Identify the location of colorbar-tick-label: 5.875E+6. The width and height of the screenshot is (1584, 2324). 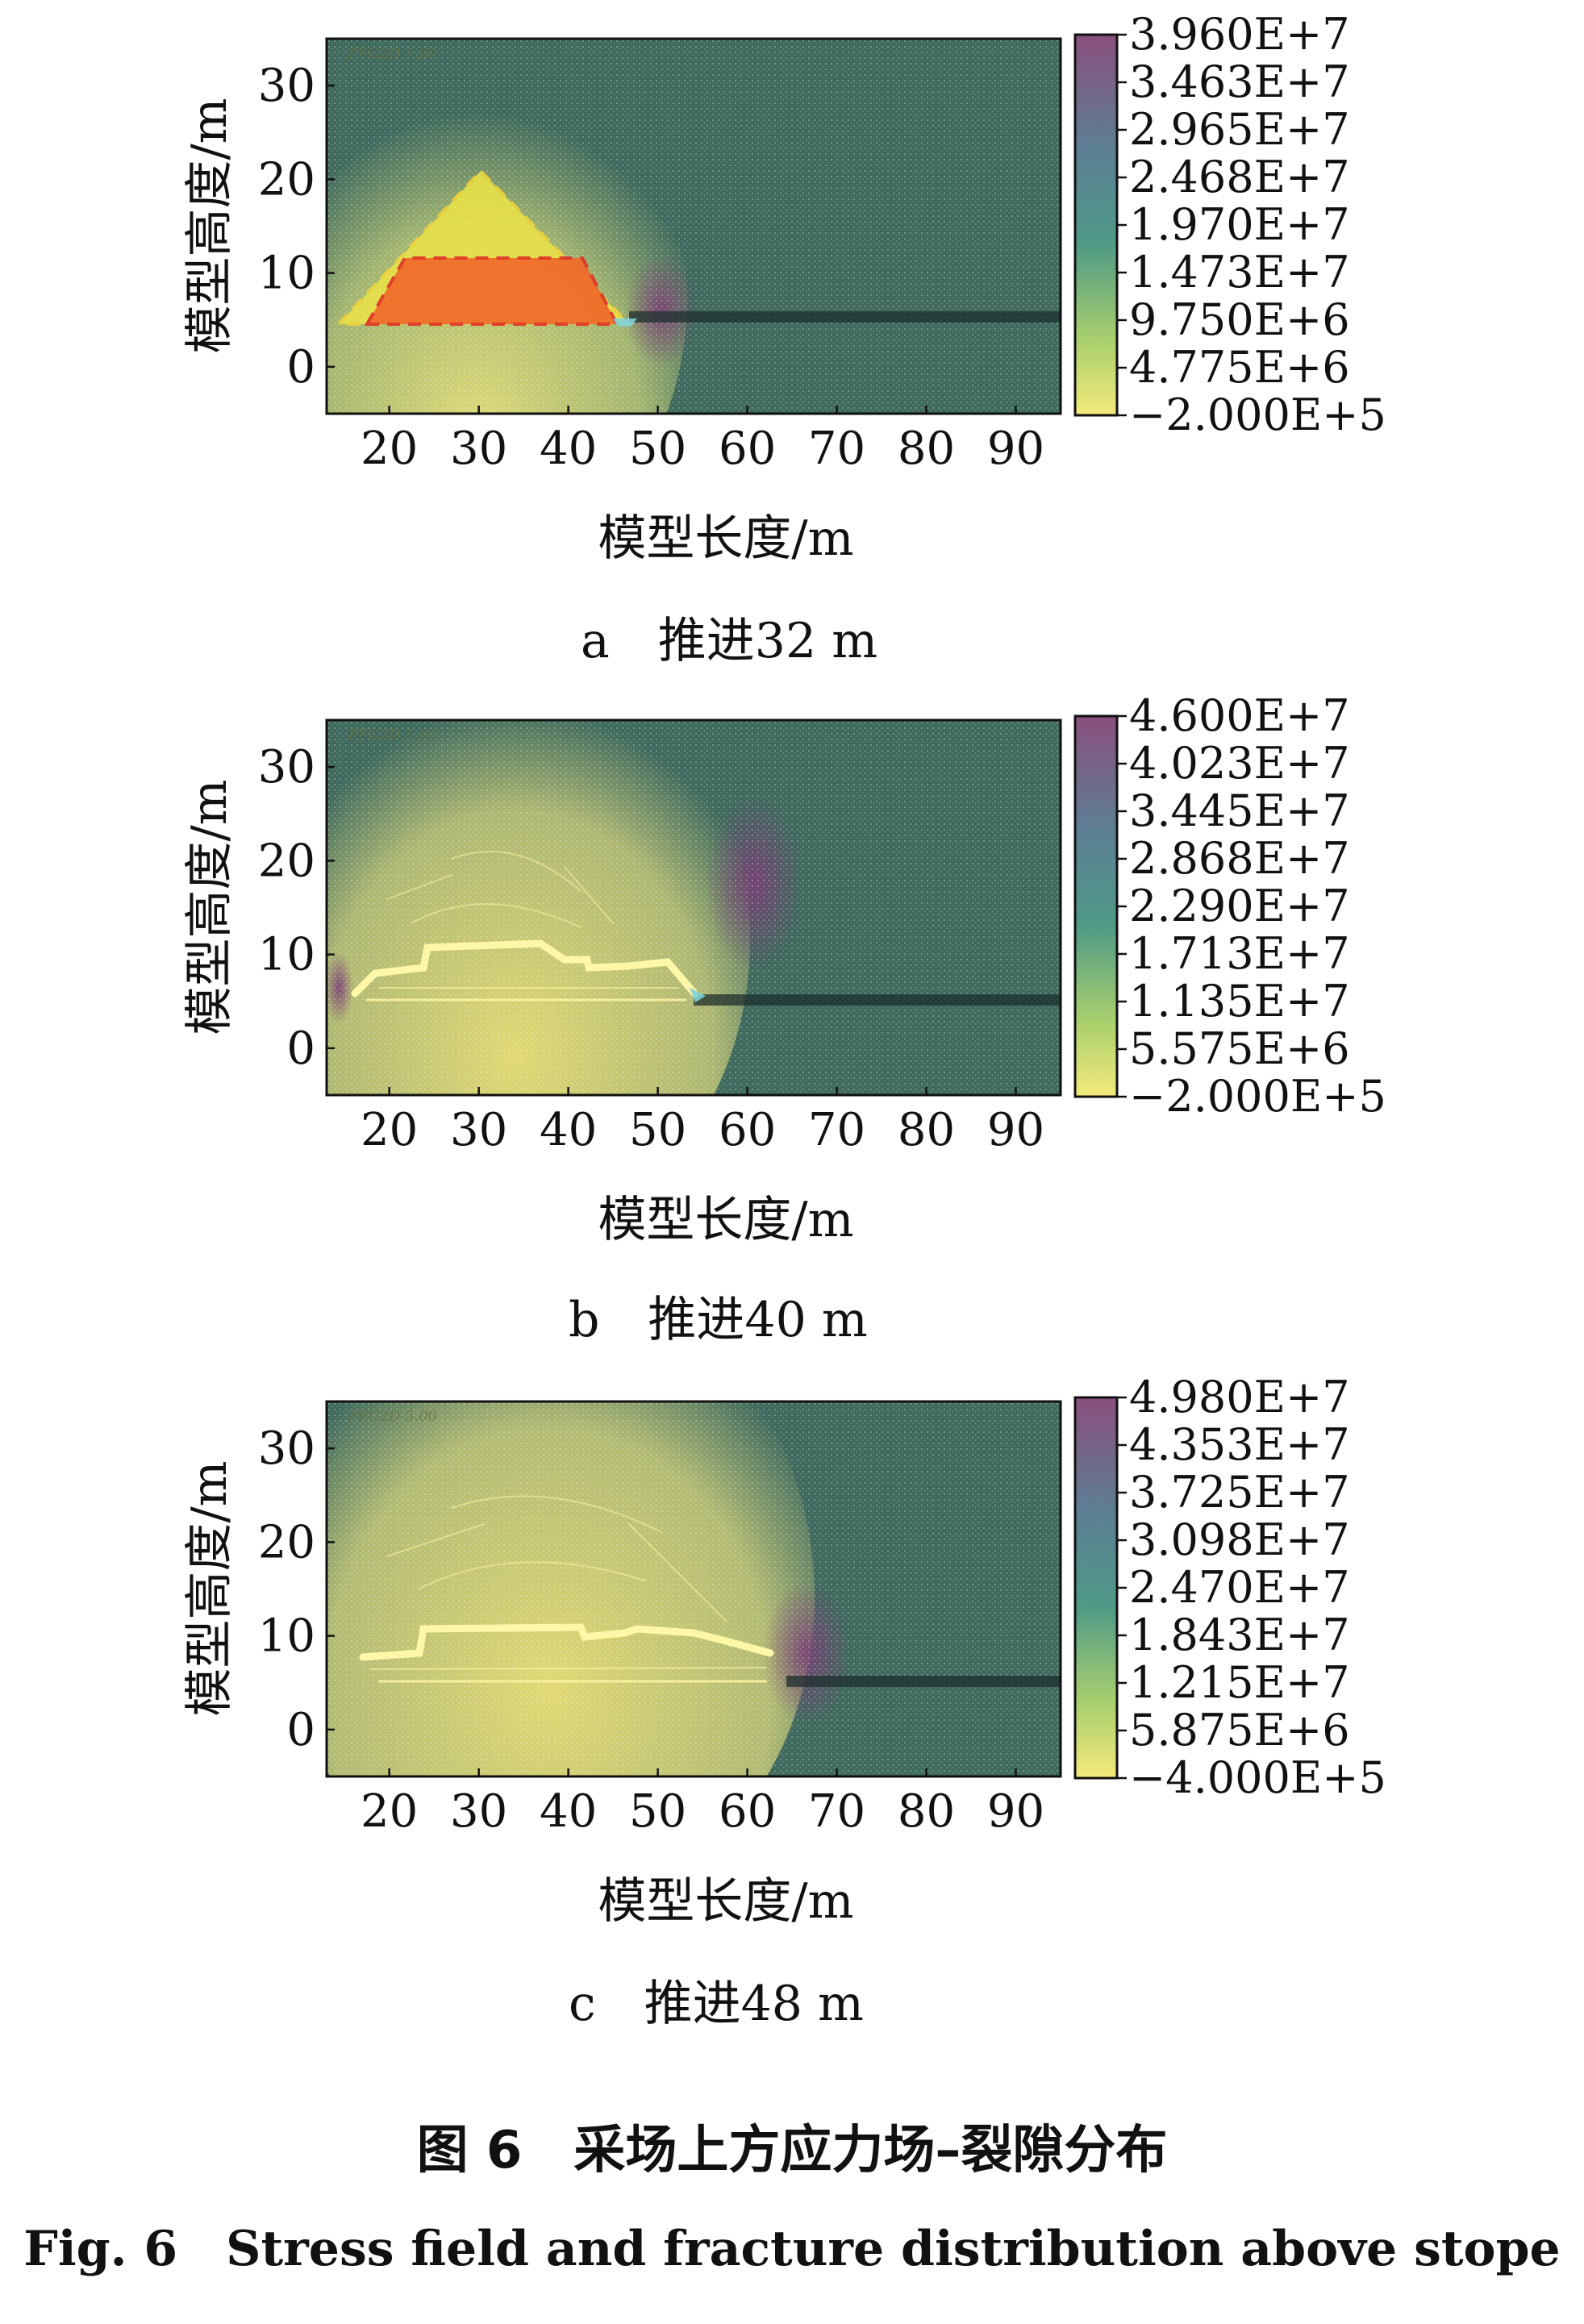
(1239, 1730).